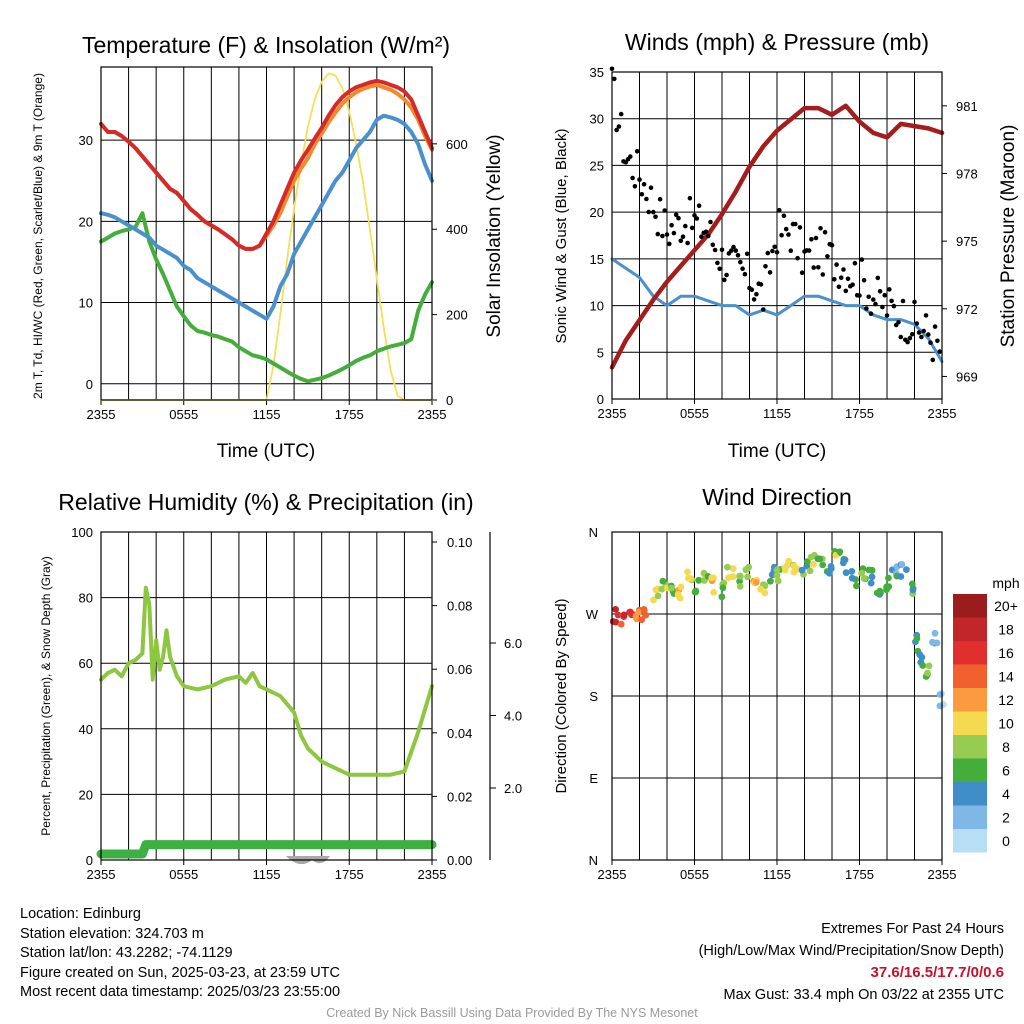 The height and width of the screenshot is (1024, 1024). What do you see at coordinates (86, 663) in the screenshot?
I see `rh-y-tick-label: 60` at bounding box center [86, 663].